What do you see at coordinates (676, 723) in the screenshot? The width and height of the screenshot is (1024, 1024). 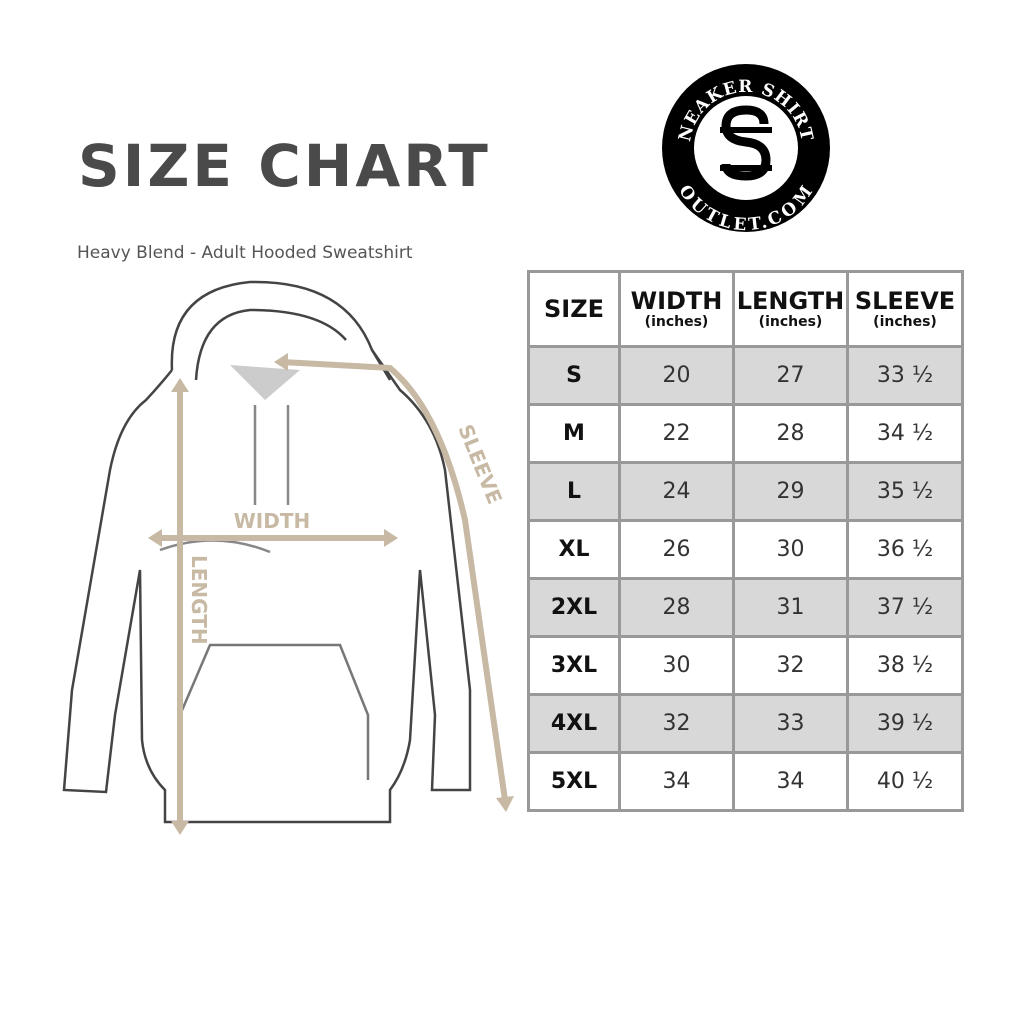 I see `width-cell: 32` at bounding box center [676, 723].